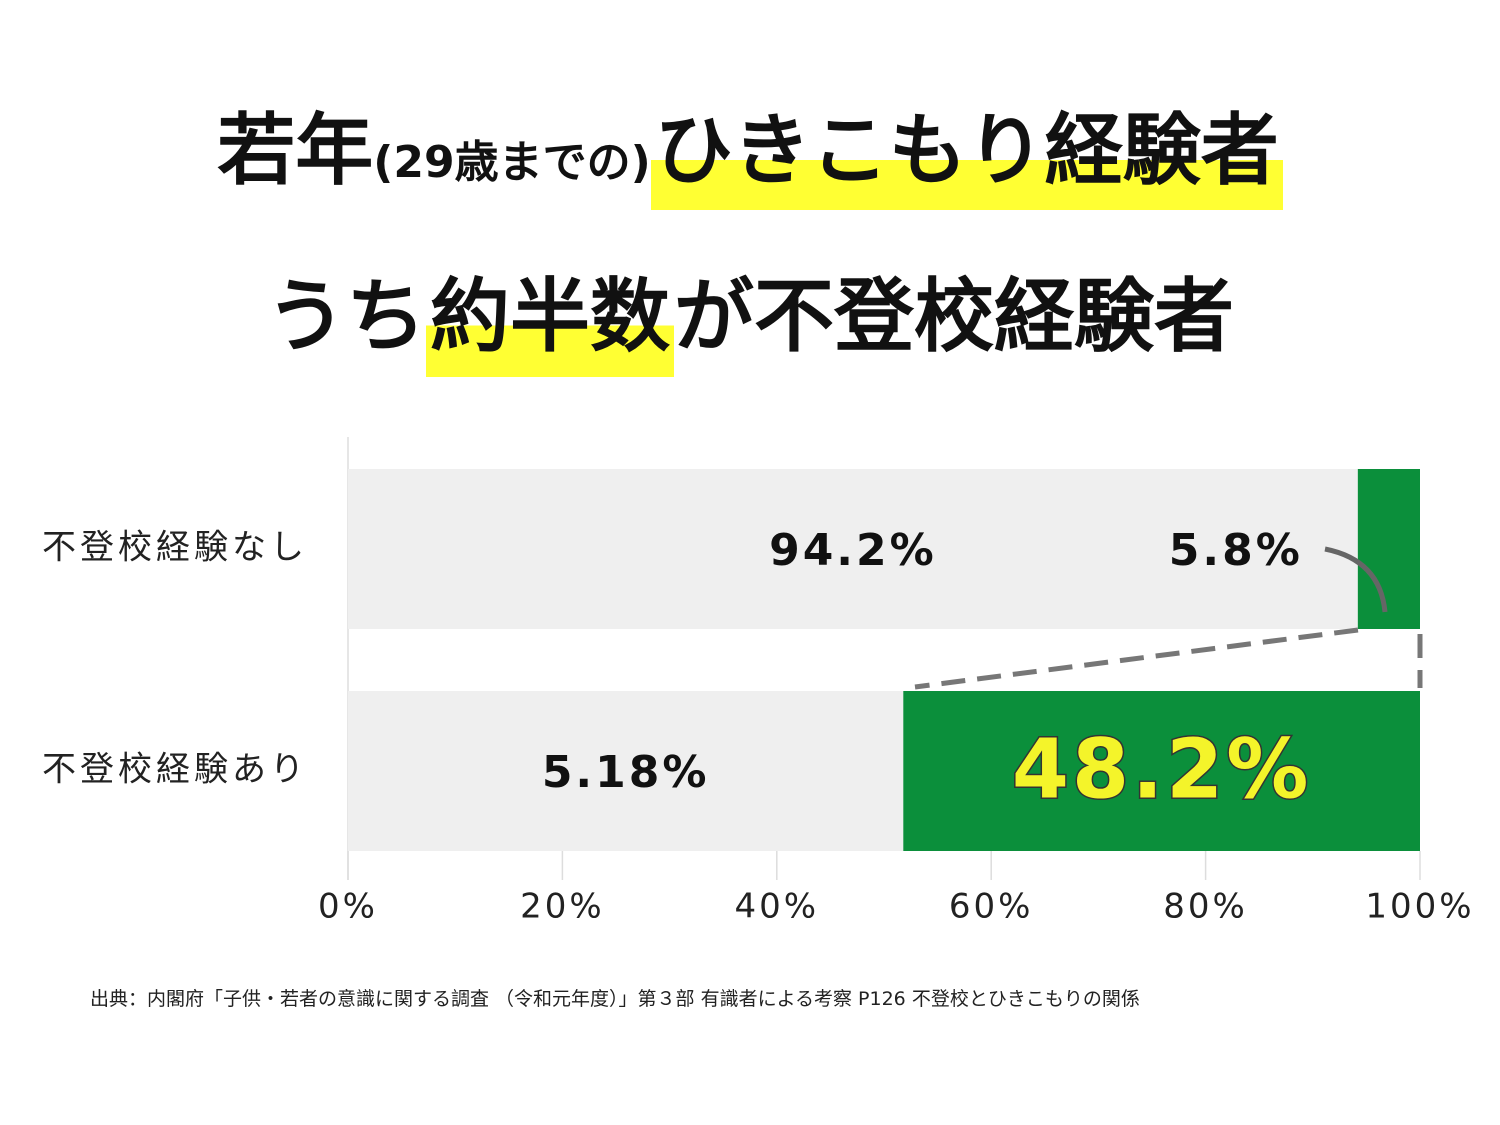 The image size is (1500, 1125). Describe the element at coordinates (1236, 550) in the screenshot. I see `value-label: 5.8%` at that location.